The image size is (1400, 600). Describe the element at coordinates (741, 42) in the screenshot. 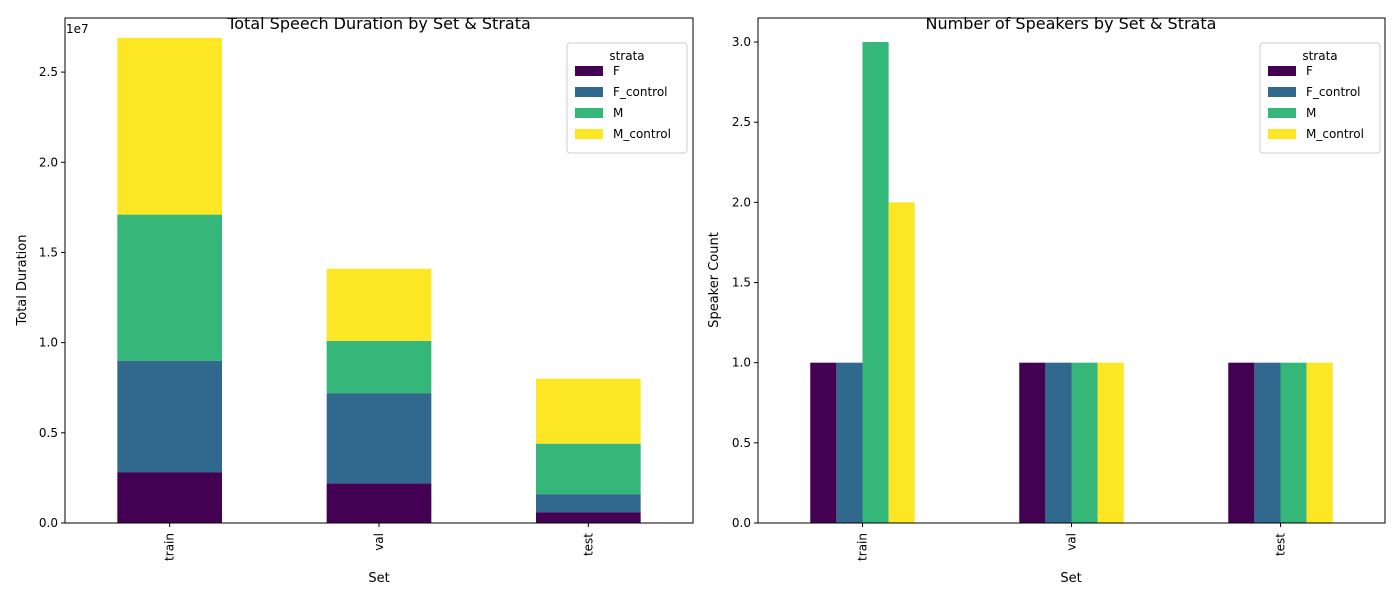

I see `speakers-y-tick-label: 3.0` at that location.